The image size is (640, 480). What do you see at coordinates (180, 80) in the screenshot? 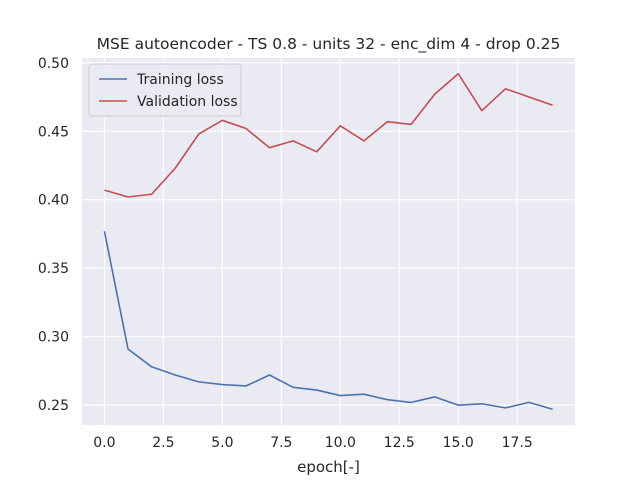
I see `training-loss-legend-label: Training loss` at bounding box center [180, 80].